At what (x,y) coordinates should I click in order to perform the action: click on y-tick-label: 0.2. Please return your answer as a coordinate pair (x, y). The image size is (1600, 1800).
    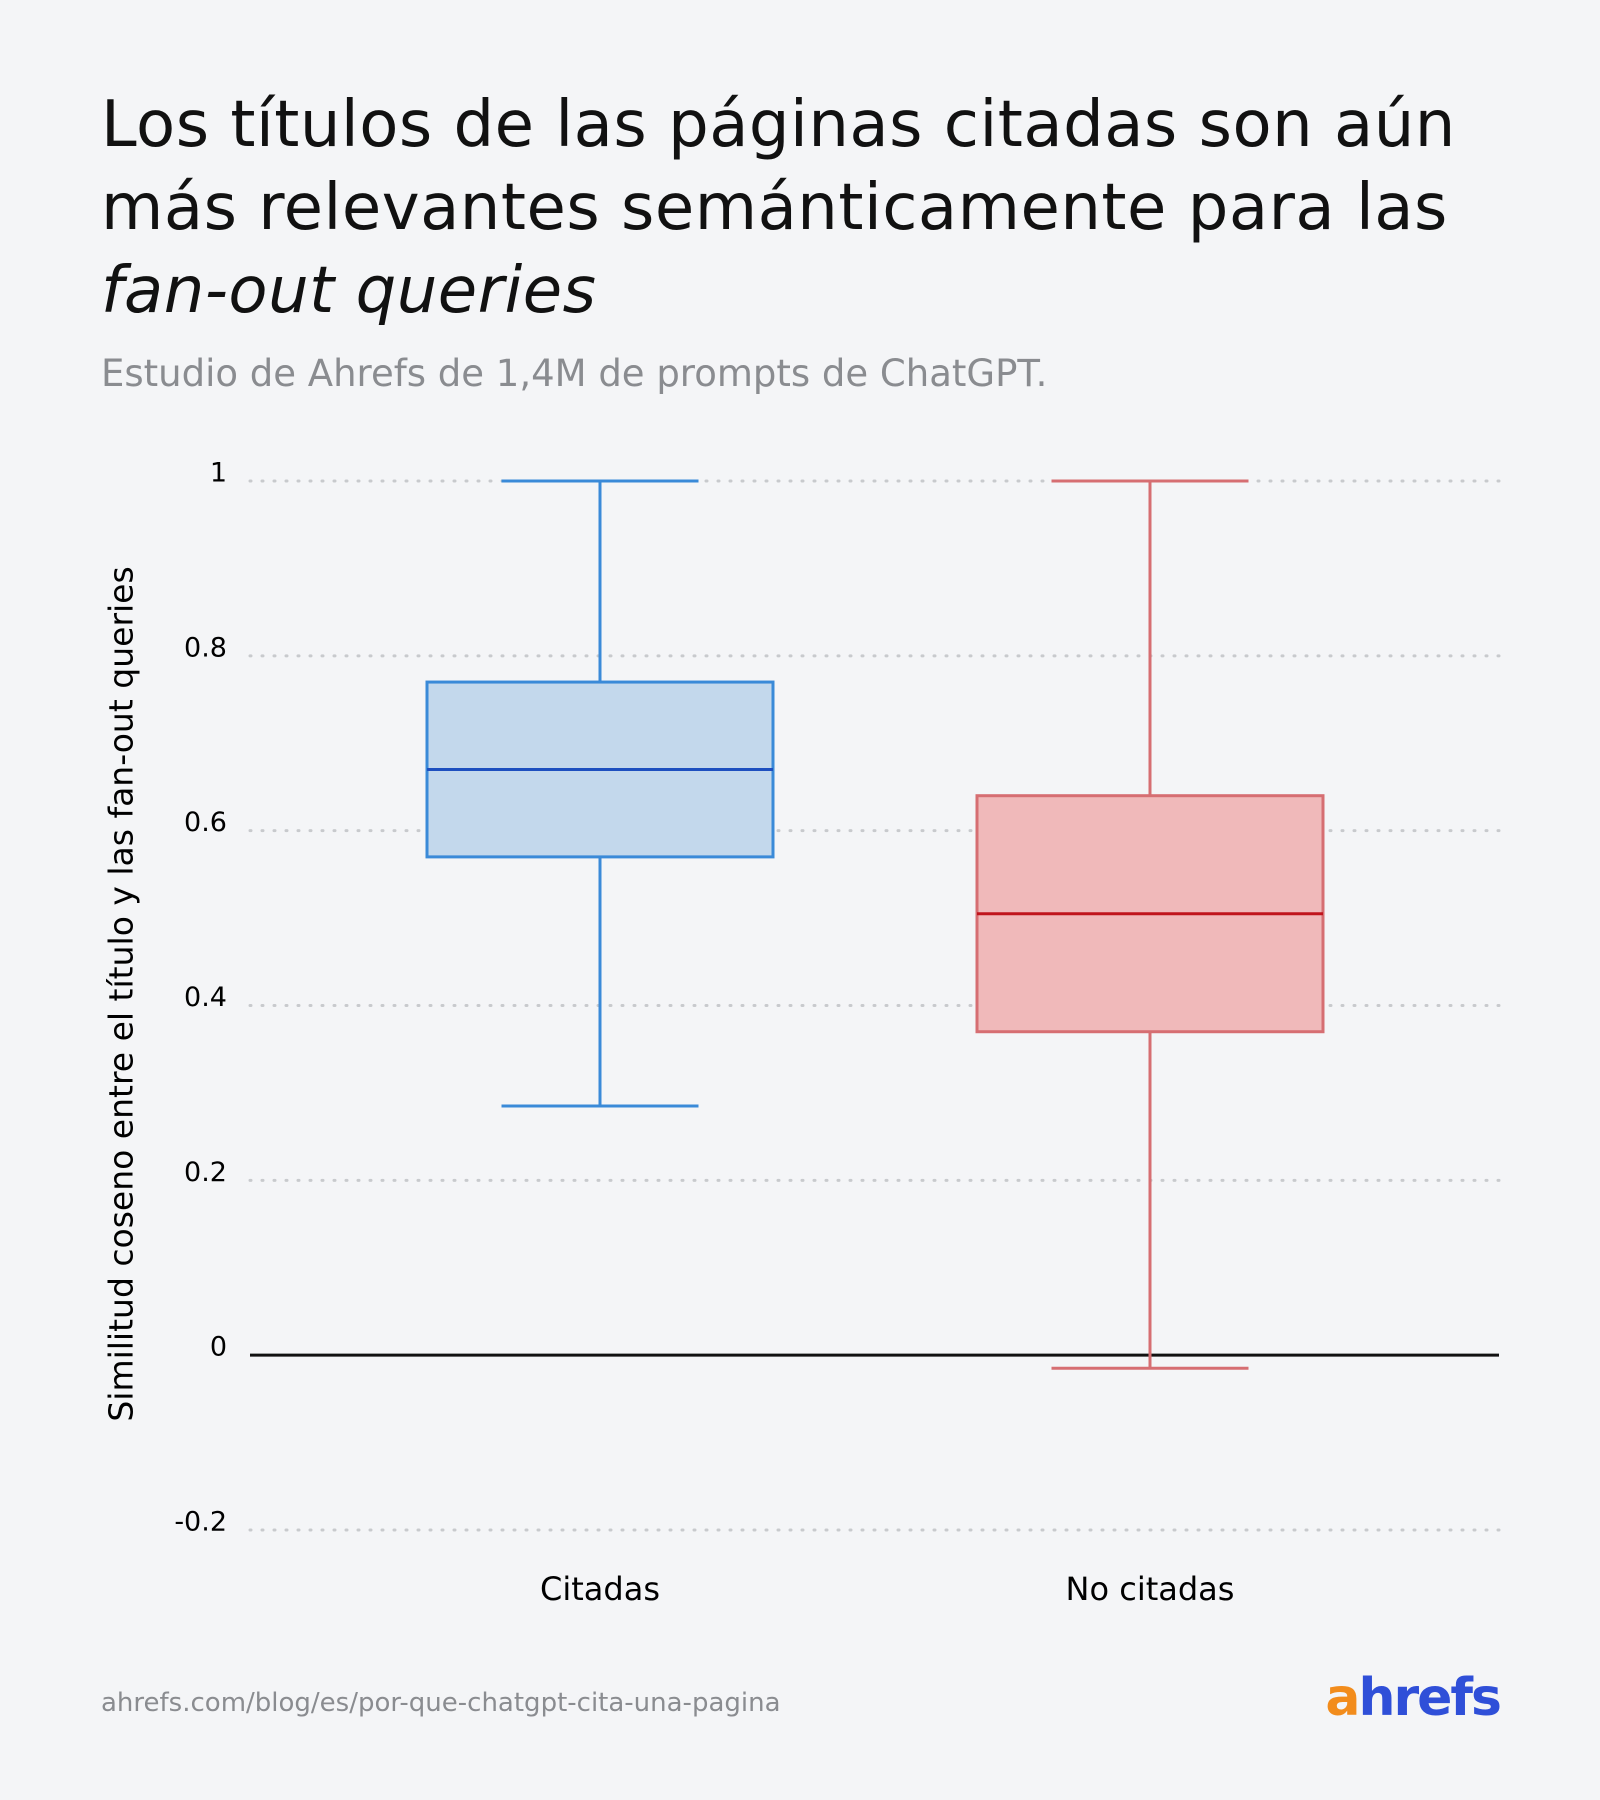
    Looking at the image, I should click on (205, 1172).